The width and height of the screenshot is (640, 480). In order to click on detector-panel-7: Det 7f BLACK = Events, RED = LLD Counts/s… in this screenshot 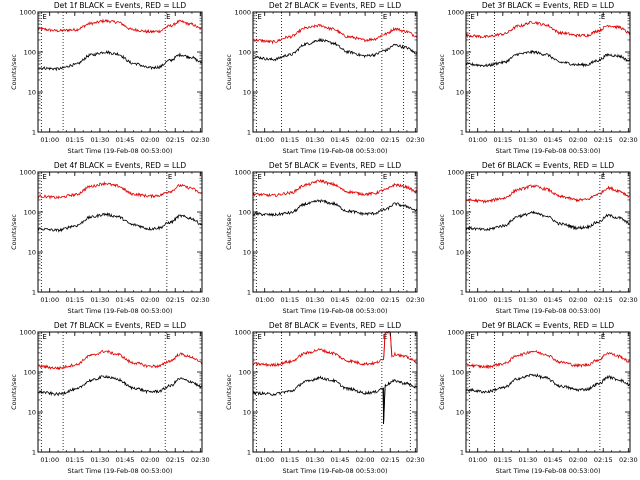, I will do `click(110, 398)`.